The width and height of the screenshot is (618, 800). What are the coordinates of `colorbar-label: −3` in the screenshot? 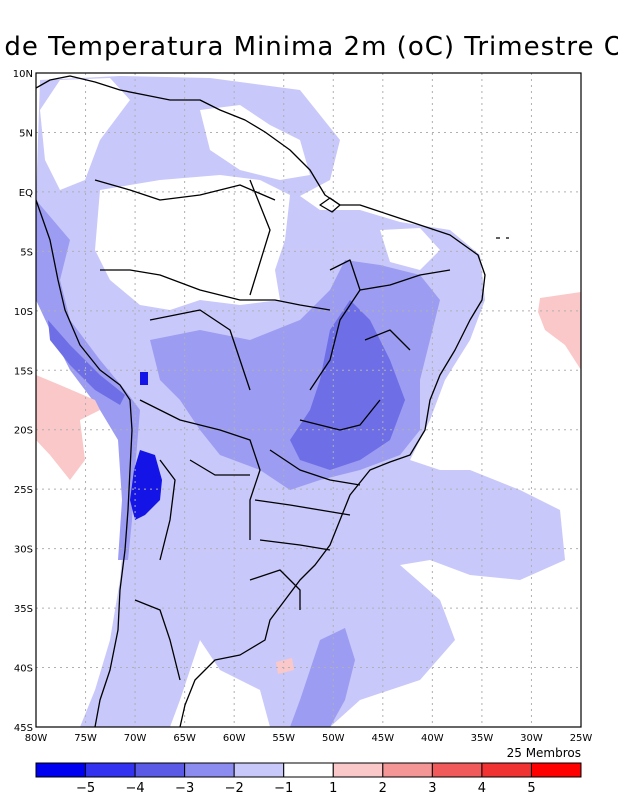 It's located at (184, 788).